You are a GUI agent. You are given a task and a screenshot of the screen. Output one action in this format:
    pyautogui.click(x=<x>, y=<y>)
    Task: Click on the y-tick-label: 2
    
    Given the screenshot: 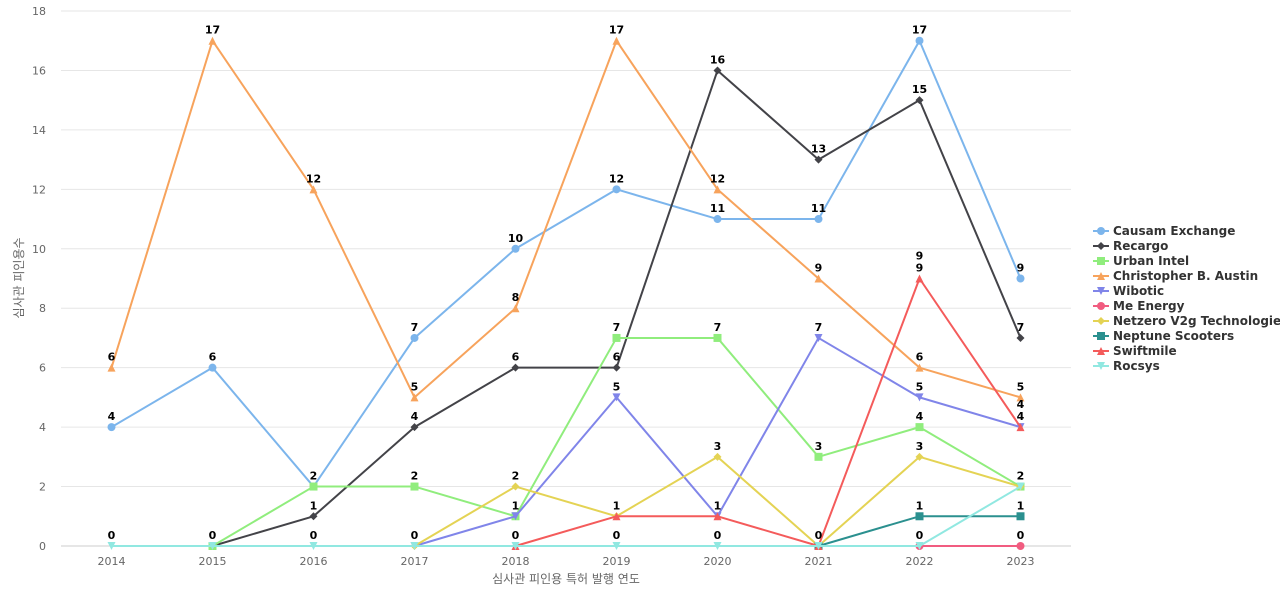 What is the action you would take?
    pyautogui.click(x=42, y=487)
    